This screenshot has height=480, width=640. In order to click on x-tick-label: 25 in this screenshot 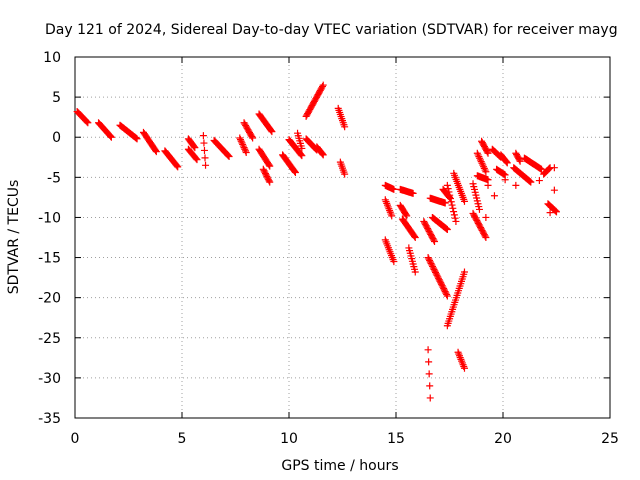, I will do `click(610, 439)`.